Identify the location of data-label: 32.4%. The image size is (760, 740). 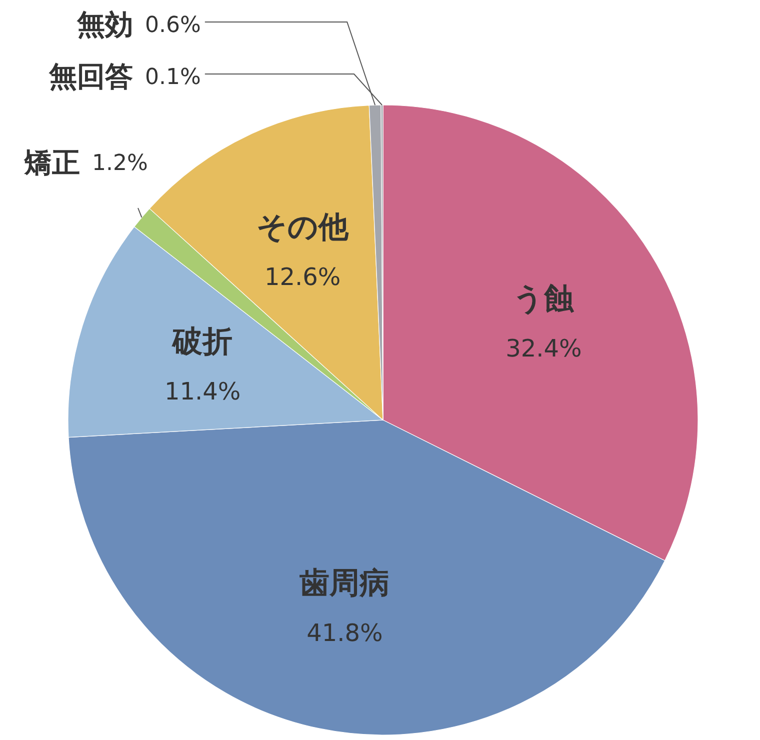
(544, 348).